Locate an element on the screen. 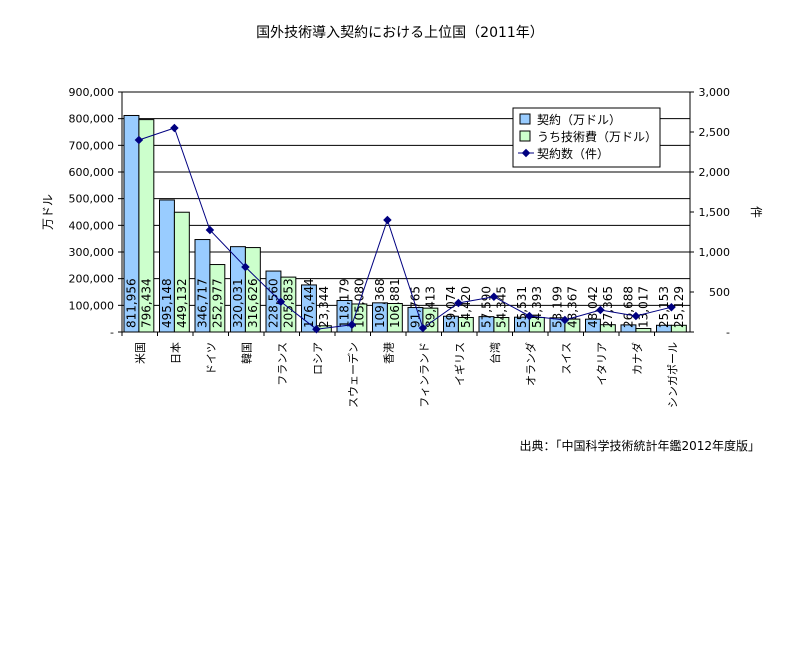 The width and height of the screenshot is (800, 650). x-tick-label: 日本 is located at coordinates (175, 353).